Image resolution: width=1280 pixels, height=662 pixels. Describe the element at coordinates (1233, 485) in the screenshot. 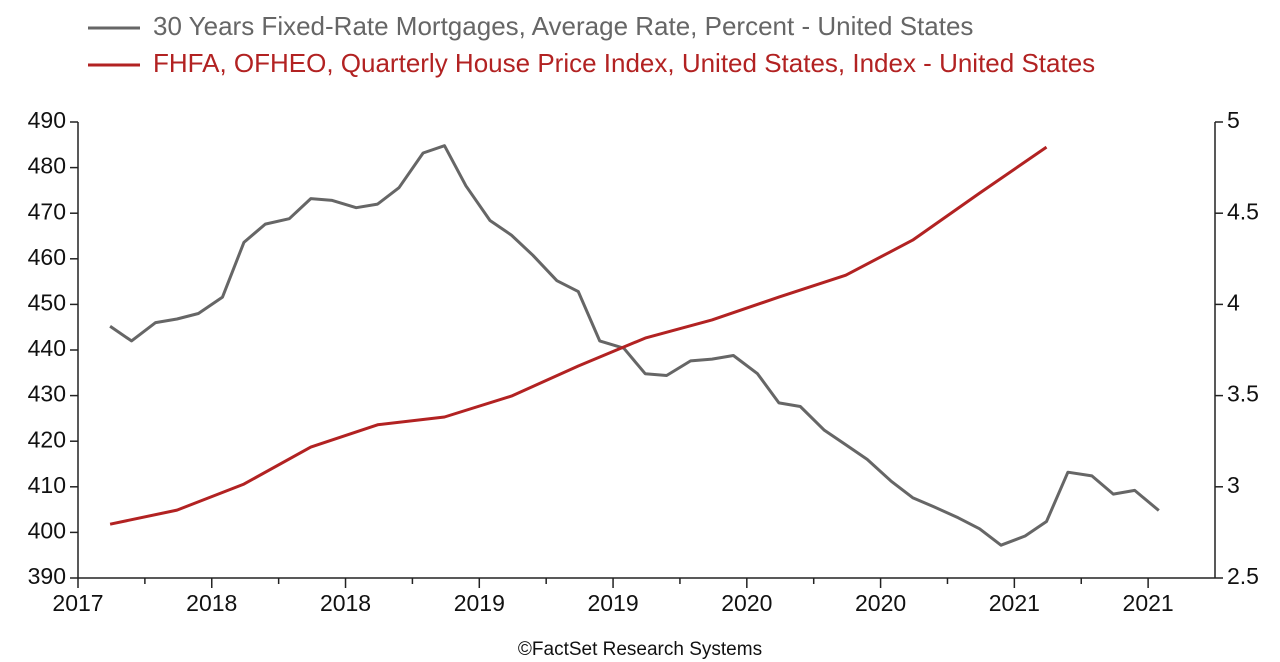

I see `y2-tick-label: 3` at that location.